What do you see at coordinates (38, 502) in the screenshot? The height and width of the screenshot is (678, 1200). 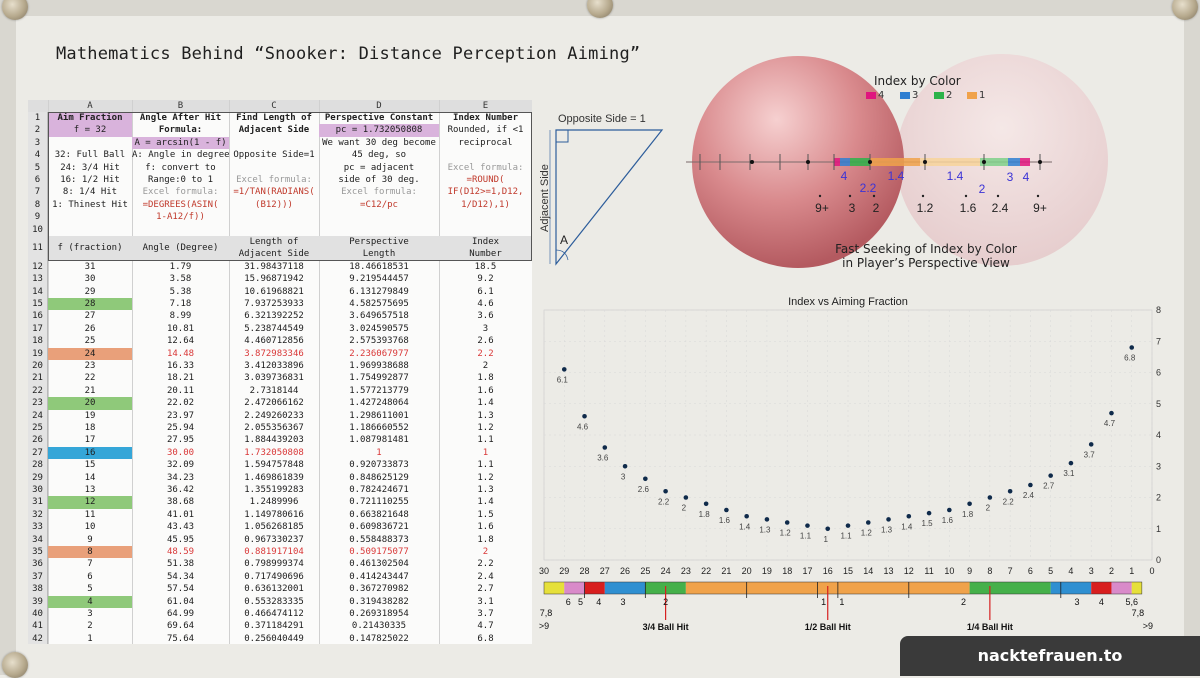 I see `row-number: 31` at bounding box center [38, 502].